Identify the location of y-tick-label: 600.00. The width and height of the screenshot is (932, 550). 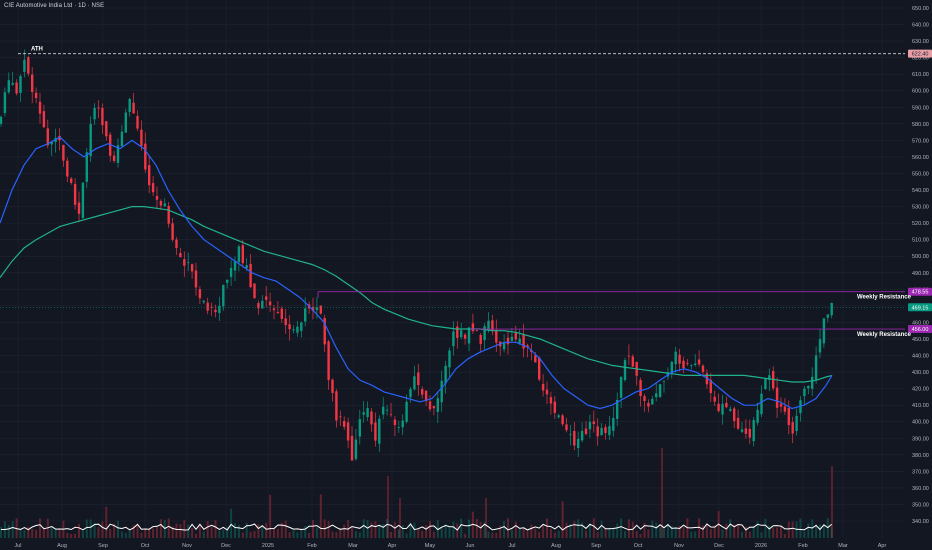
(920, 92).